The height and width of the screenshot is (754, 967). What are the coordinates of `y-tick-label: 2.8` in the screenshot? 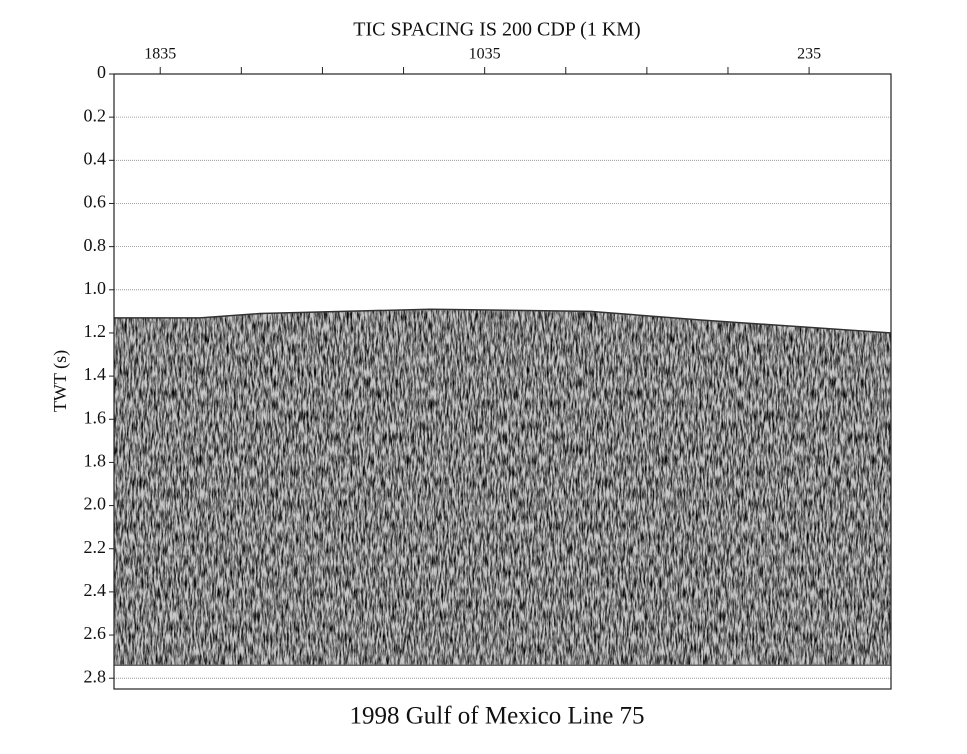 It's located at (95, 676).